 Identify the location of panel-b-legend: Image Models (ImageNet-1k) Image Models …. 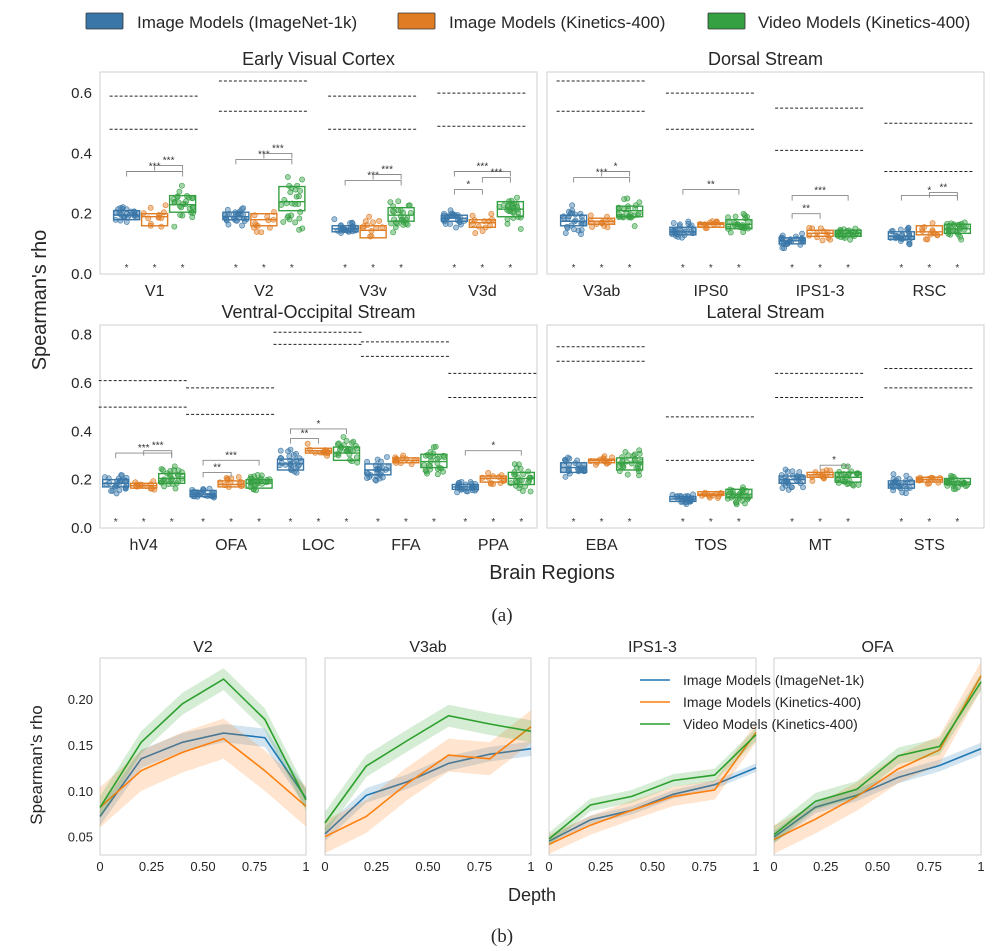
(752, 702).